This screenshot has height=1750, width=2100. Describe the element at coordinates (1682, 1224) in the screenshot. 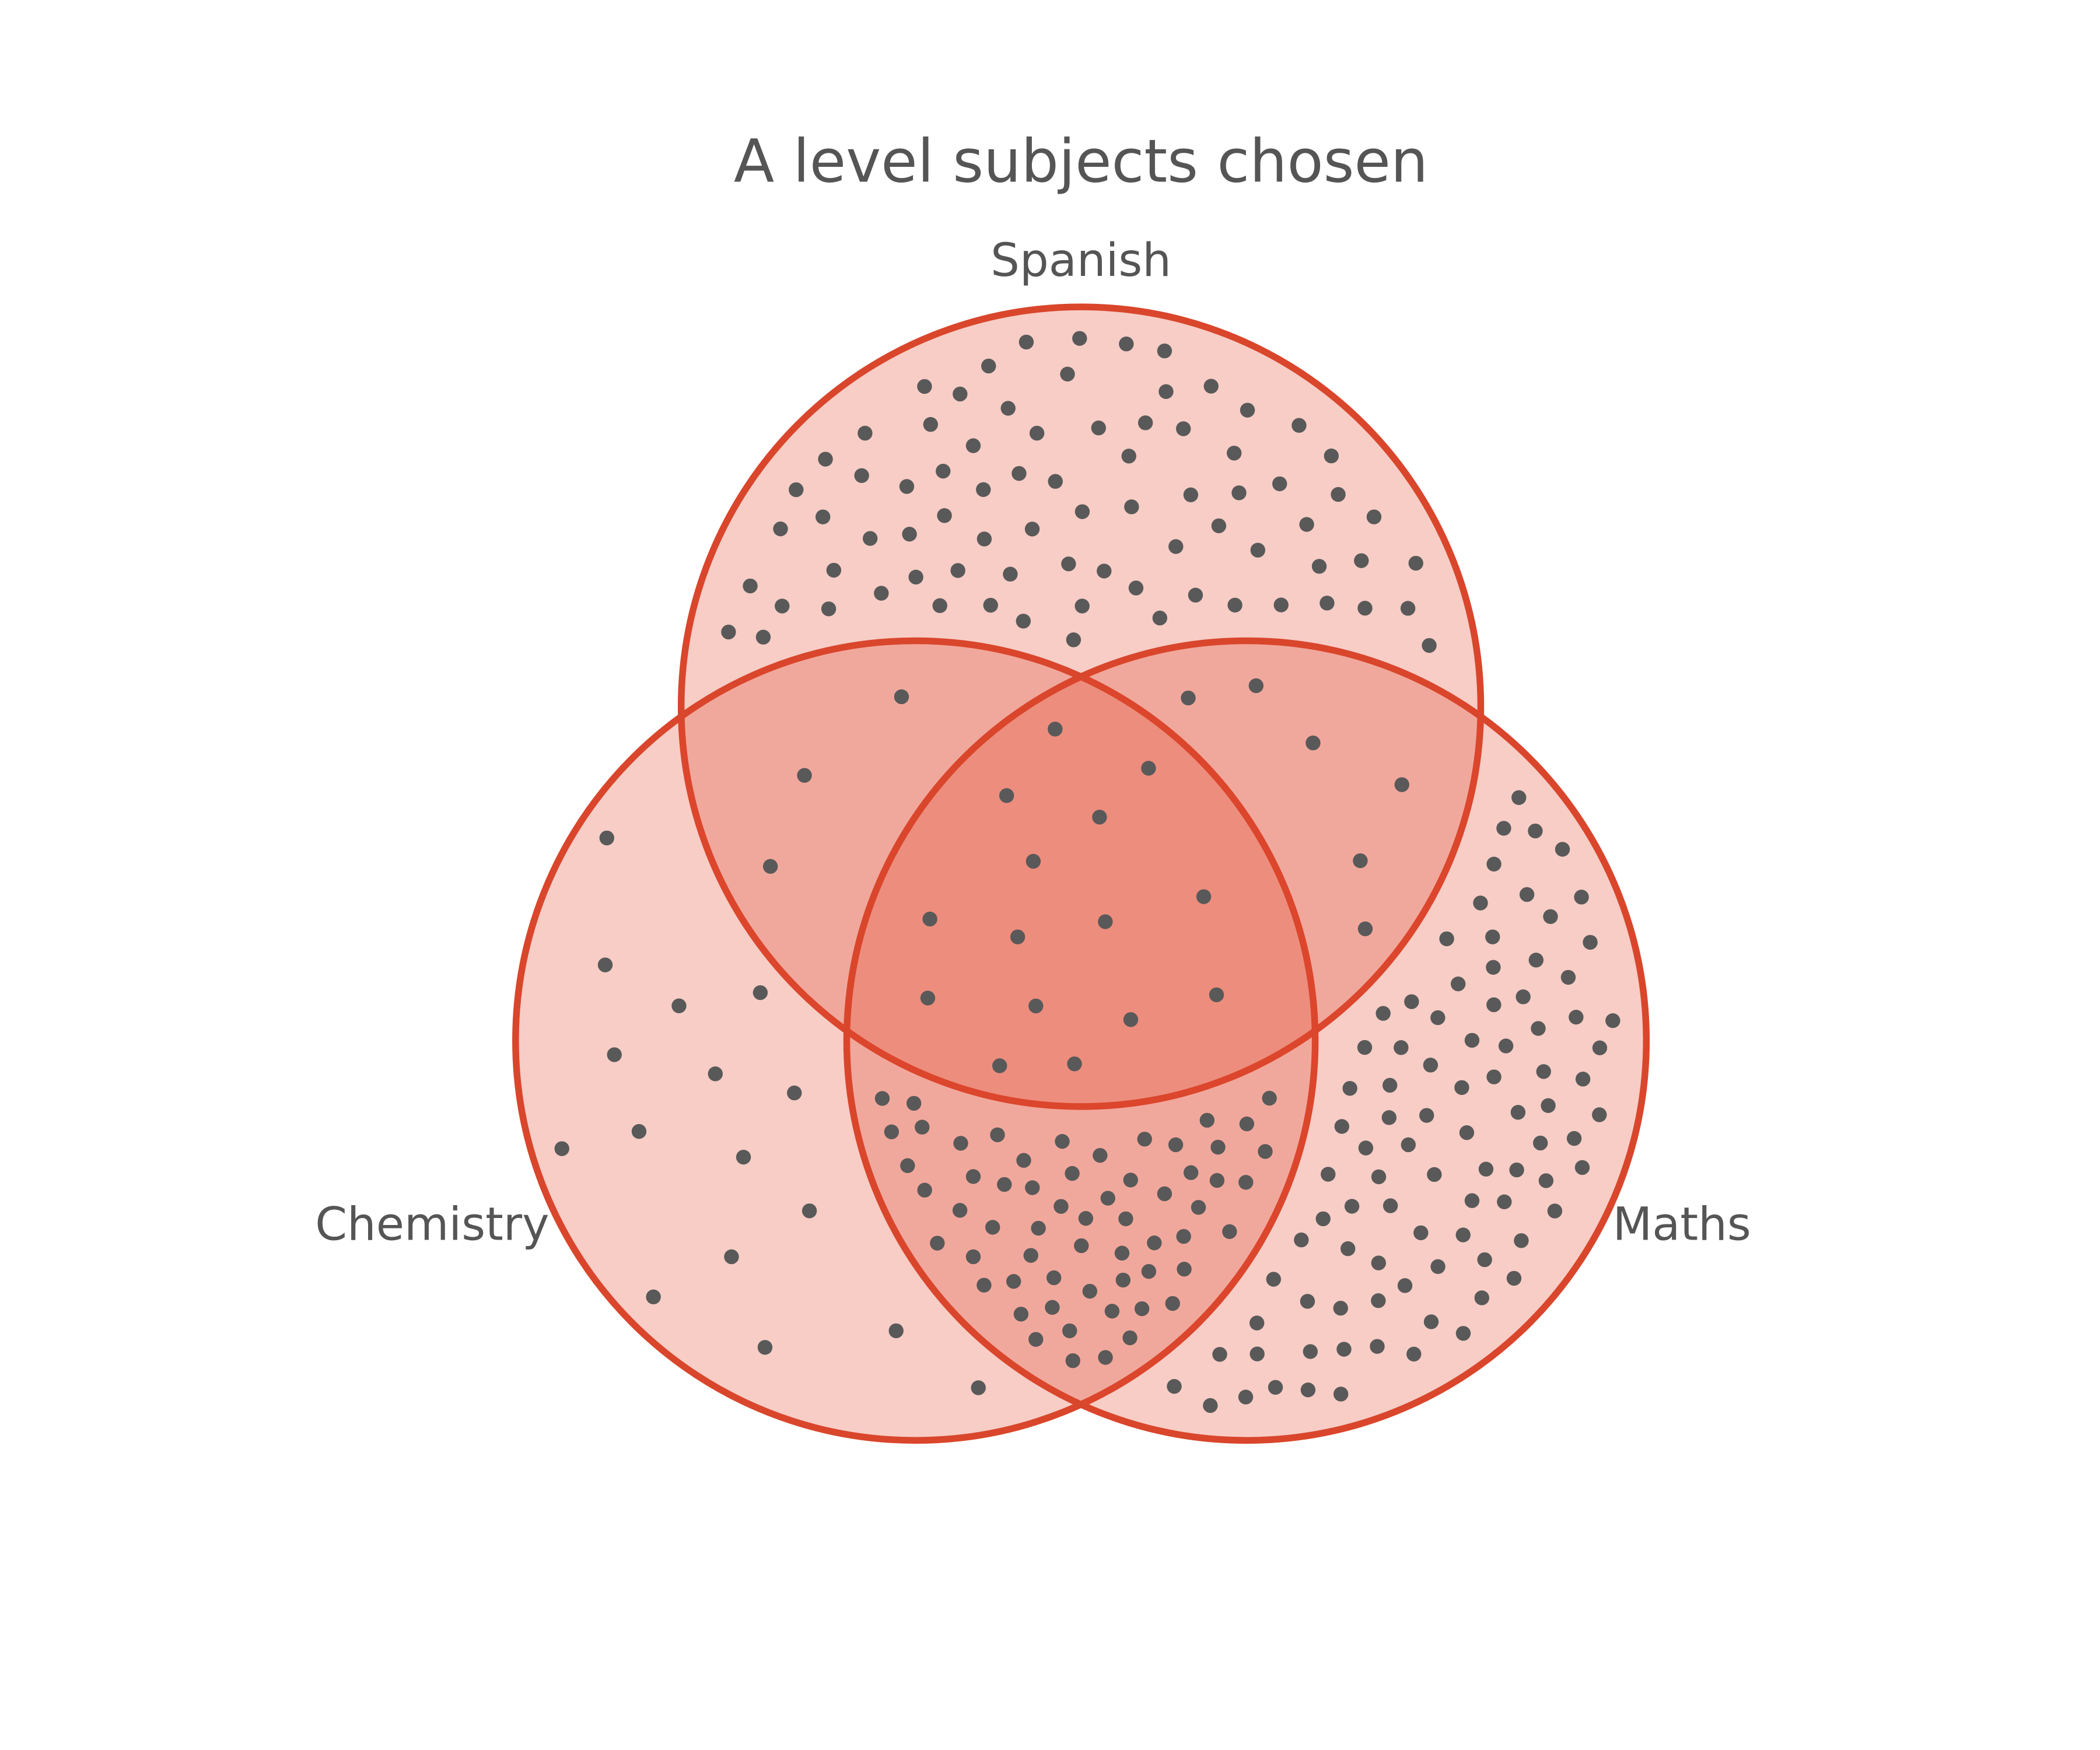

I see `set-label-maths: Maths` at that location.